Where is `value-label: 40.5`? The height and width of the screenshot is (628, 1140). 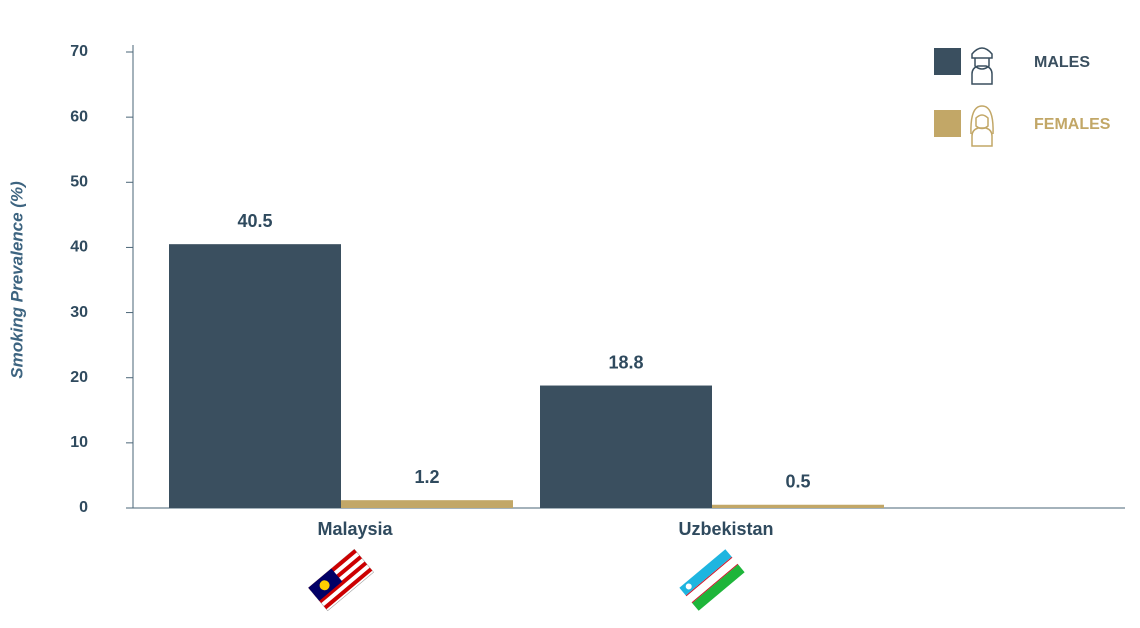 value-label: 40.5 is located at coordinates (254, 221).